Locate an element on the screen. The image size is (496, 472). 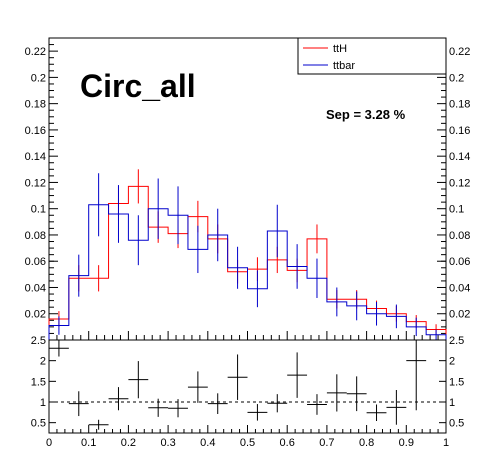
upper-y-tick-label-left: 0.1 is located at coordinates (38, 210).